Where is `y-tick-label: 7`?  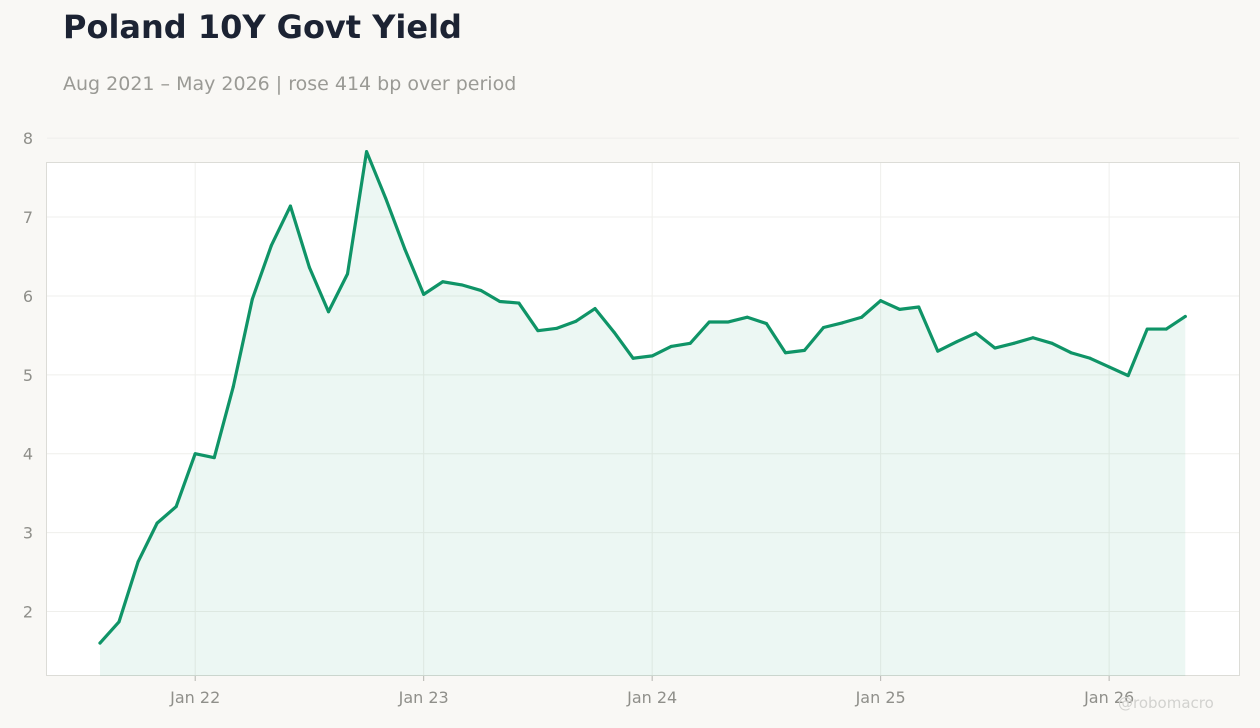
y-tick-label: 7 is located at coordinates (28, 217).